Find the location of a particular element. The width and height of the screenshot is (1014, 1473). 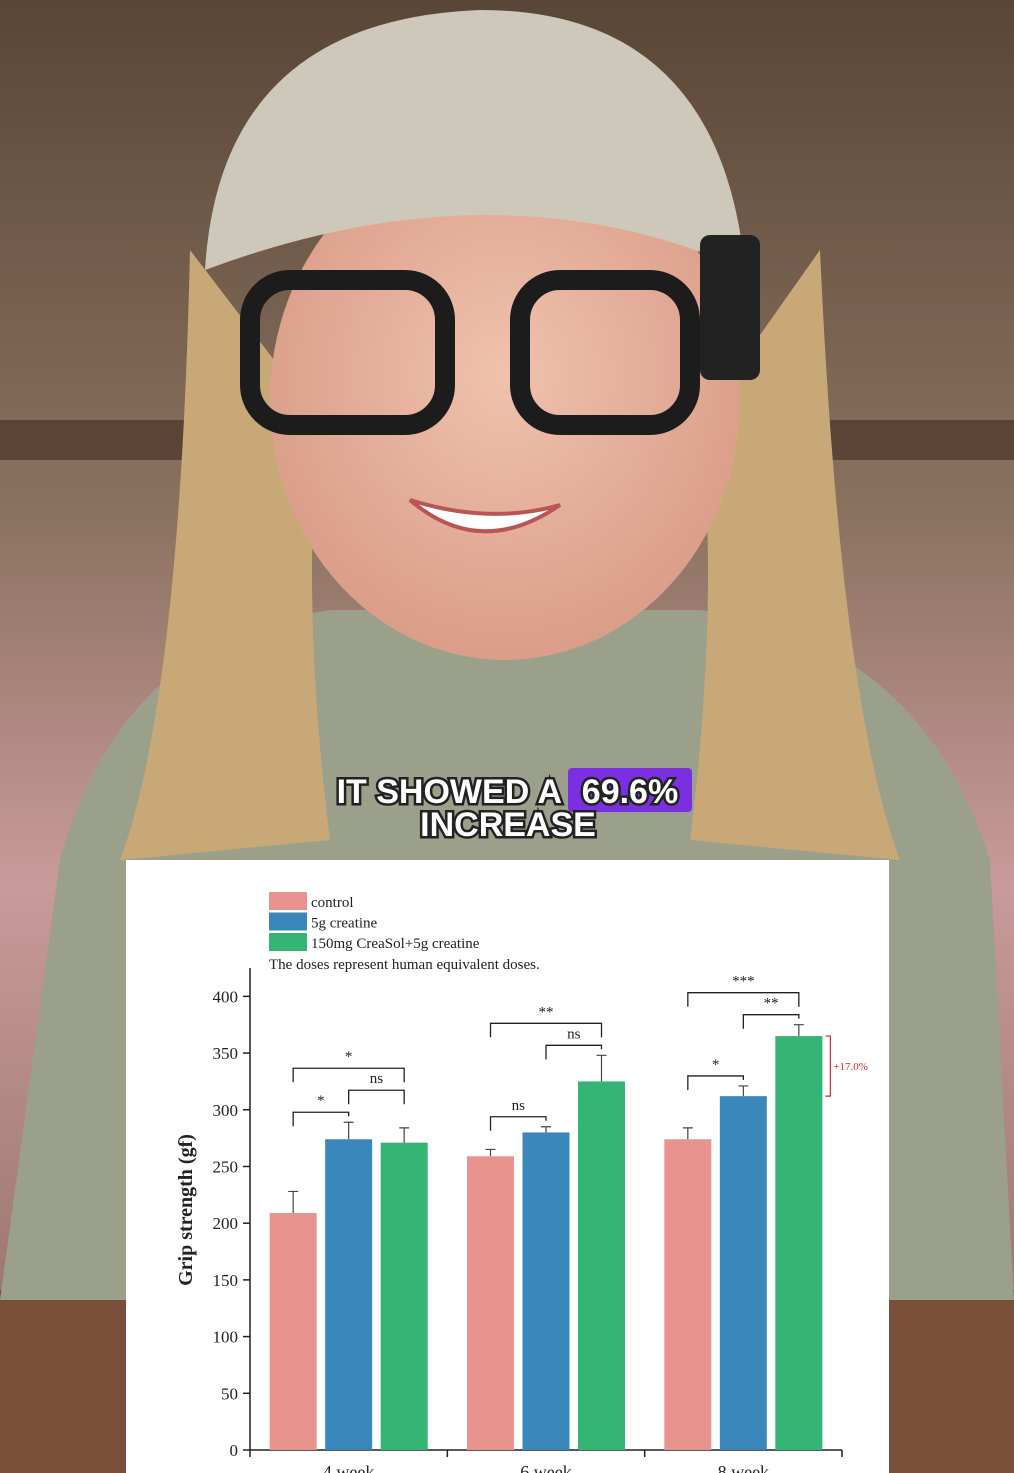

x-tick-label: 4 week is located at coordinates (348, 1467).